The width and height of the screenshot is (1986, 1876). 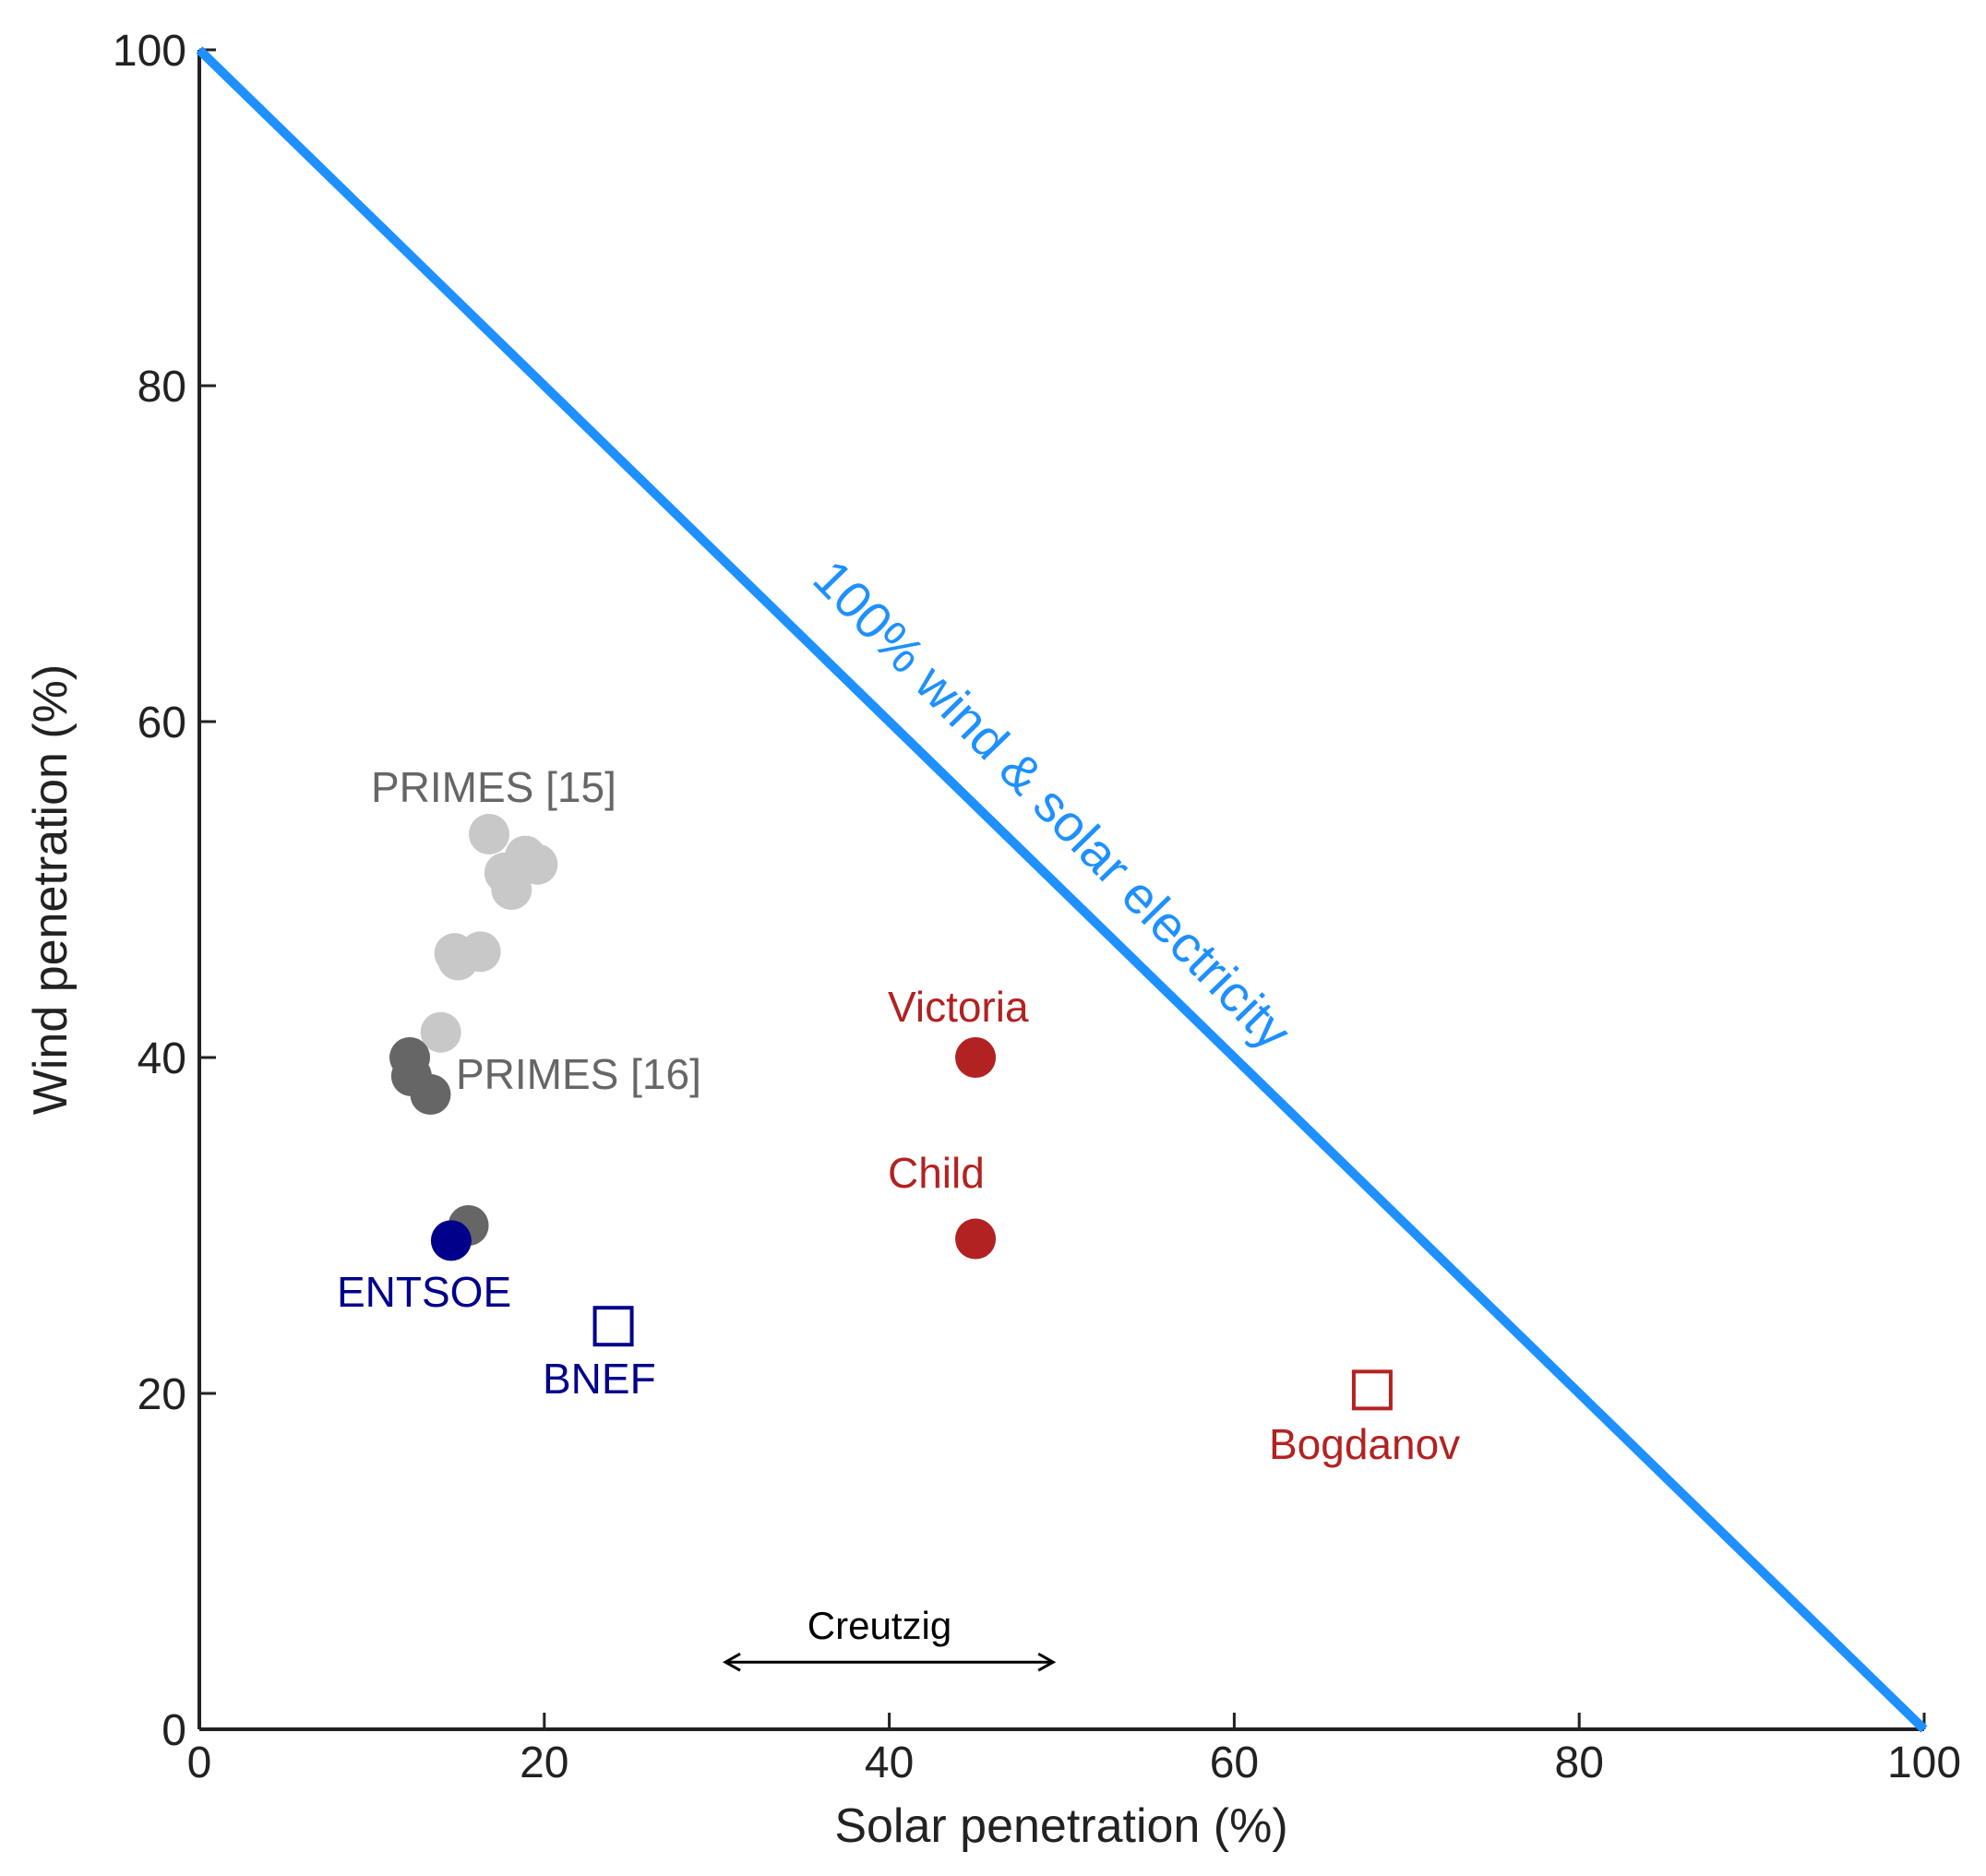 What do you see at coordinates (162, 1058) in the screenshot?
I see `y-tick-label: 40` at bounding box center [162, 1058].